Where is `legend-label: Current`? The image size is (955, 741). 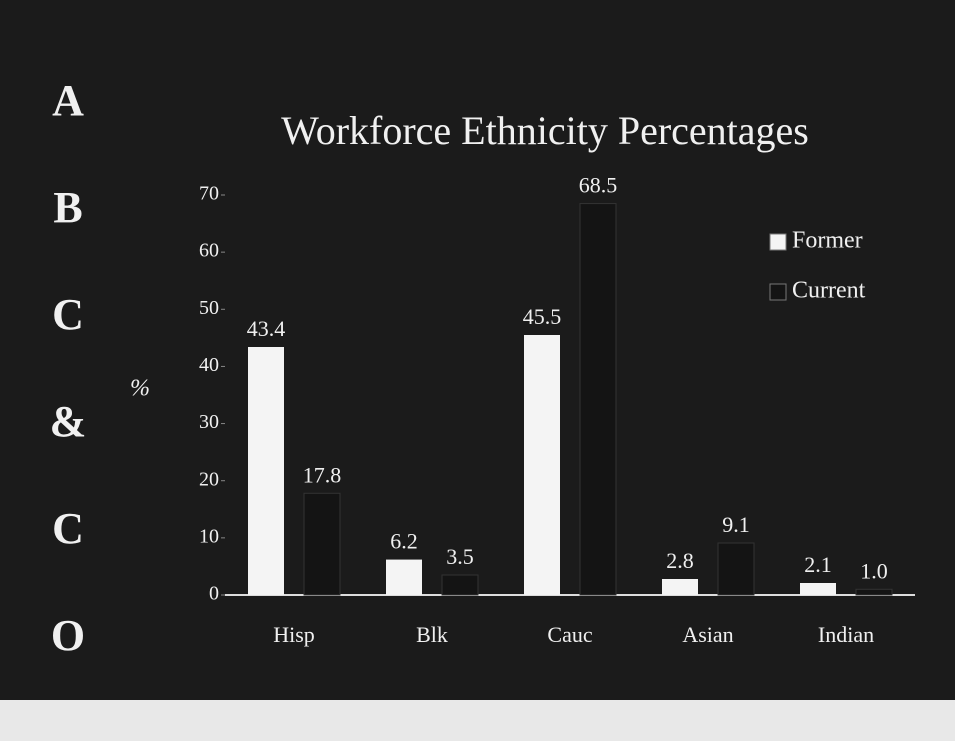 legend-label: Current is located at coordinates (829, 291).